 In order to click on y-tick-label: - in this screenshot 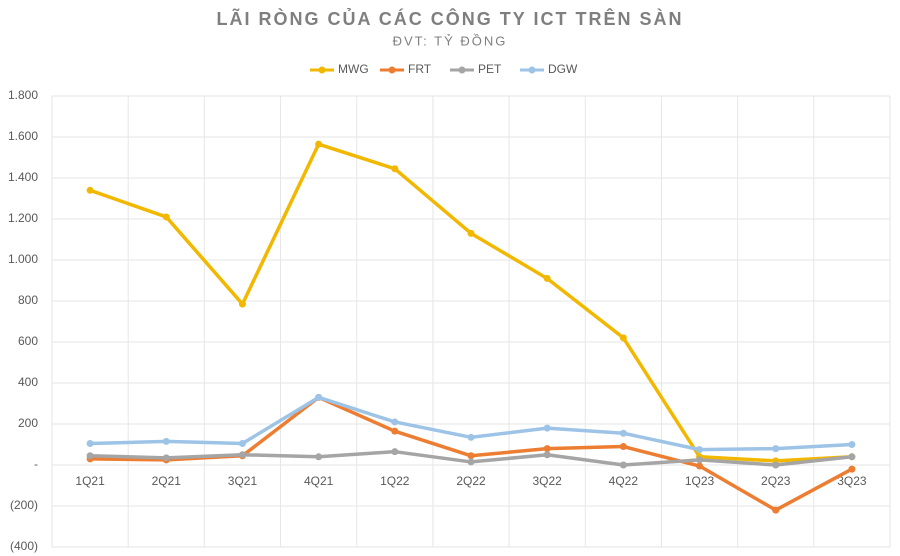, I will do `click(36, 464)`.